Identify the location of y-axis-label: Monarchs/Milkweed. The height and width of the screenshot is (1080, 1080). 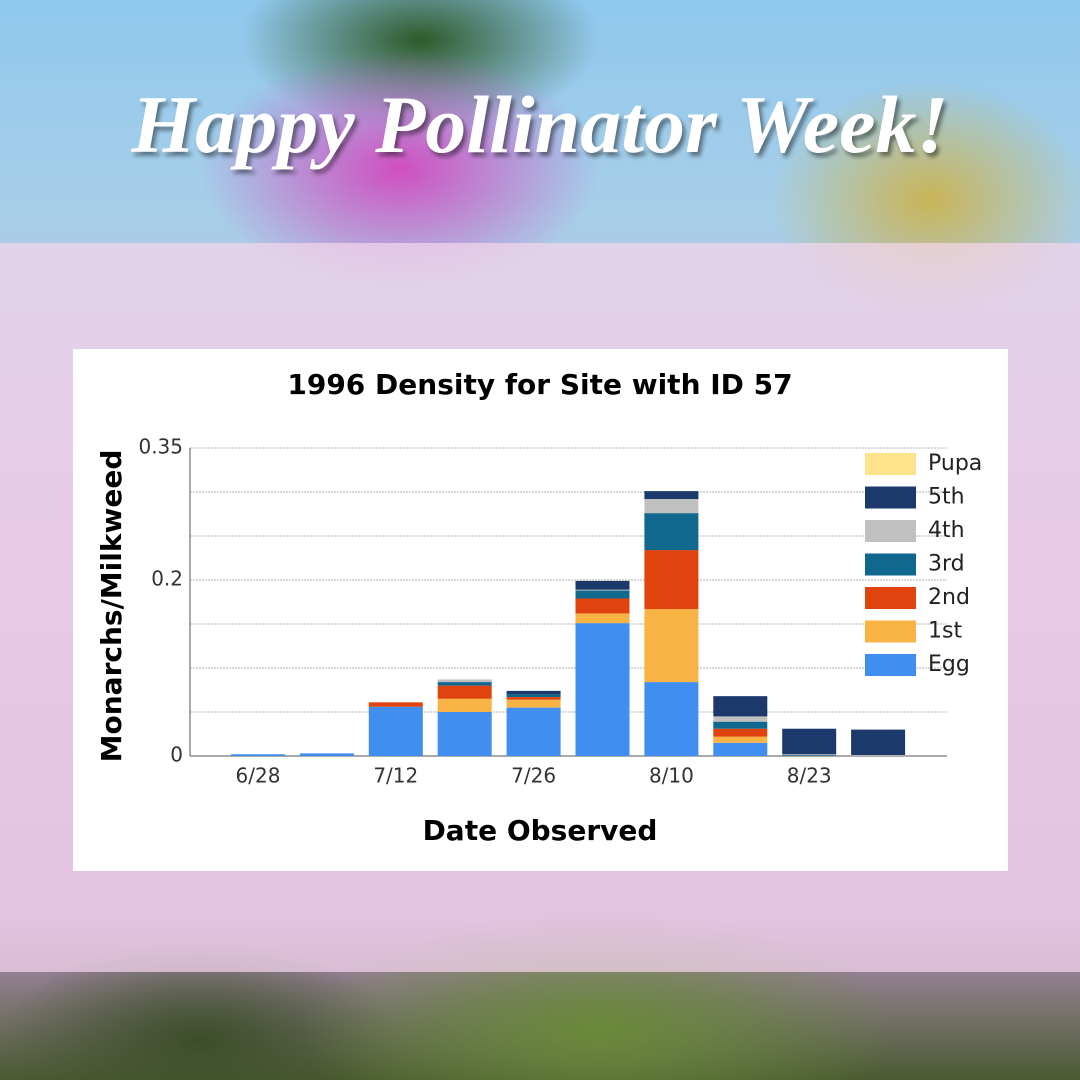
(111, 606).